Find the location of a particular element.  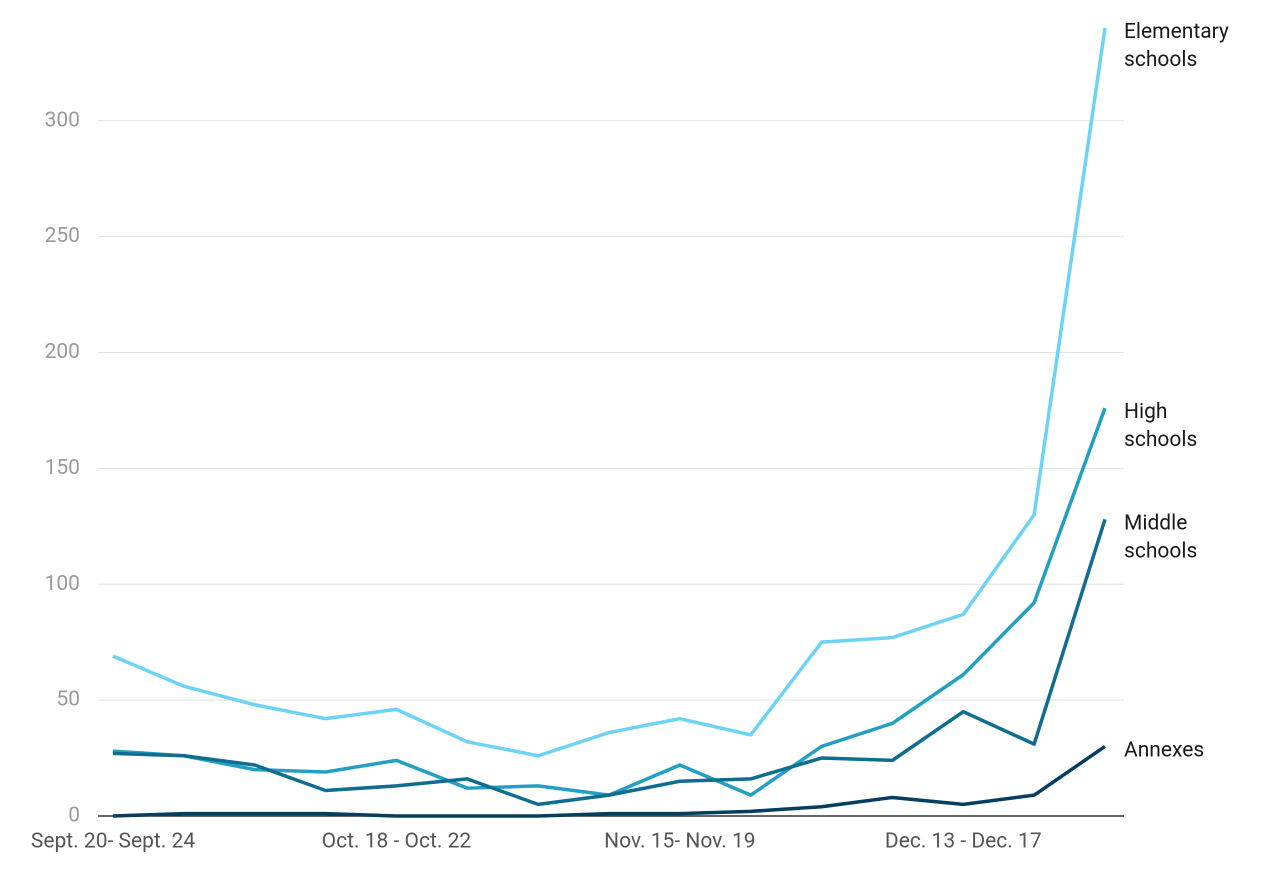

y-tick-label: 250 is located at coordinates (62, 236).